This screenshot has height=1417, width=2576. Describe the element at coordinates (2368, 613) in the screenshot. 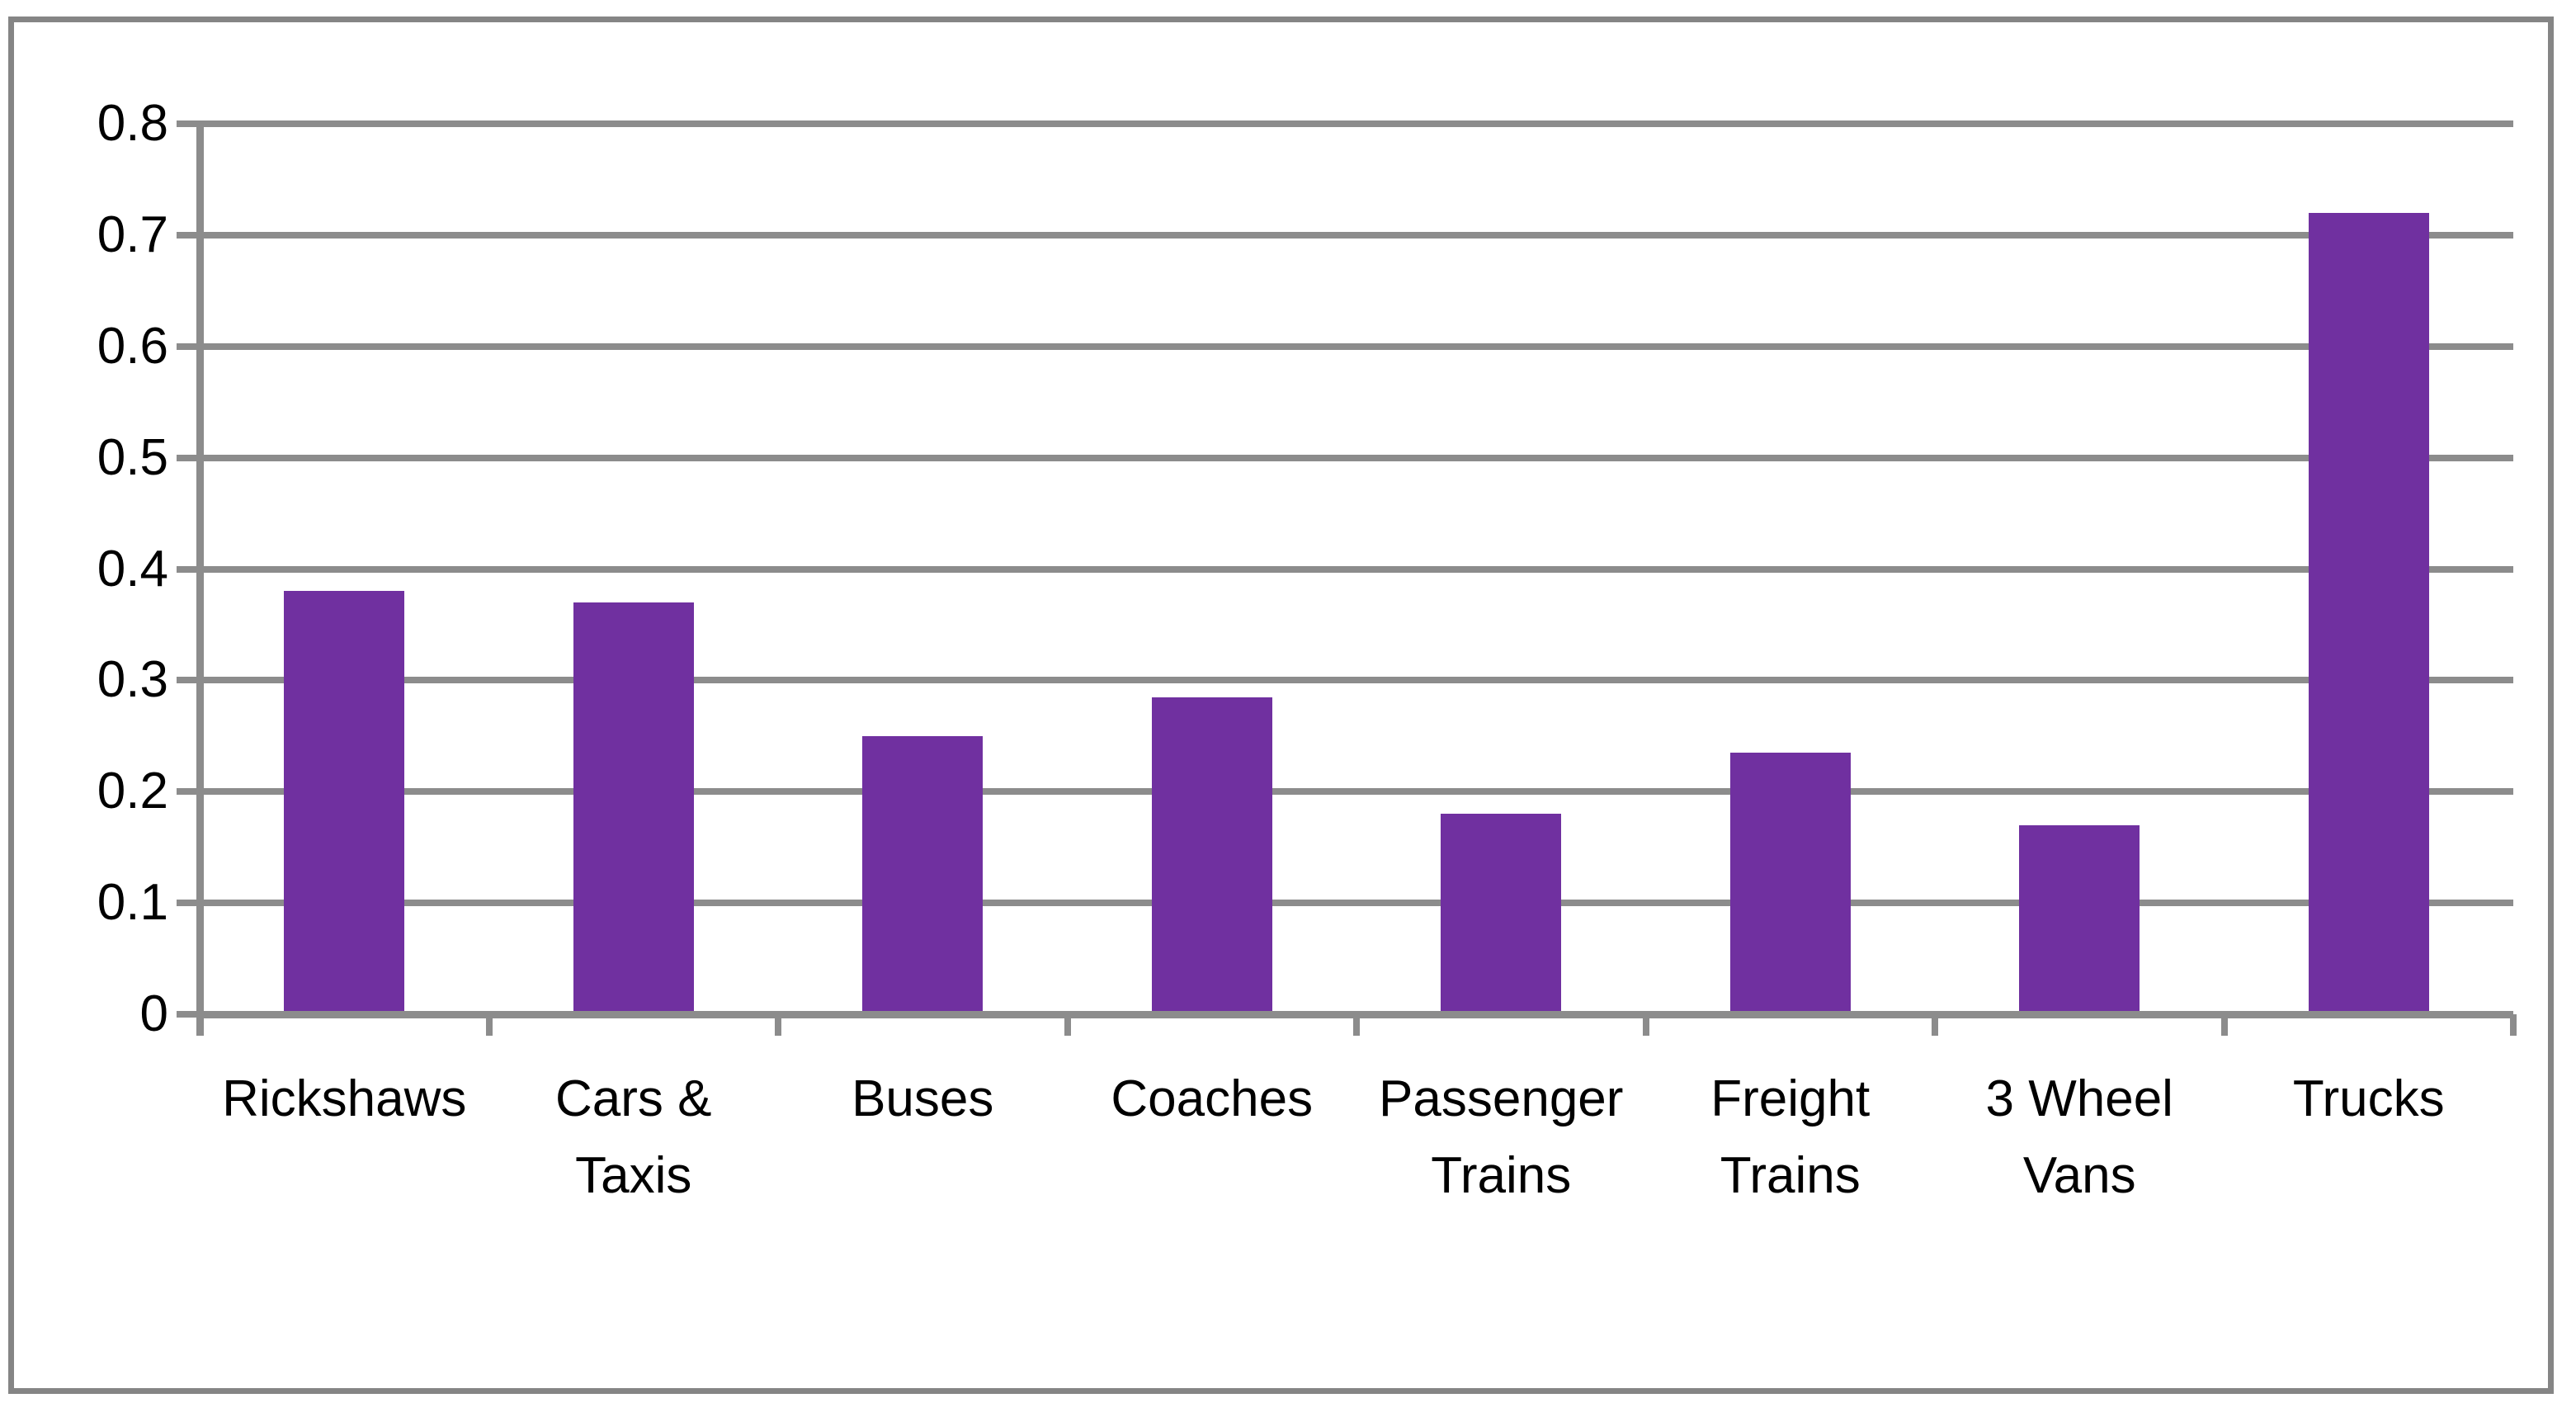

I see `bar-trucks` at that location.